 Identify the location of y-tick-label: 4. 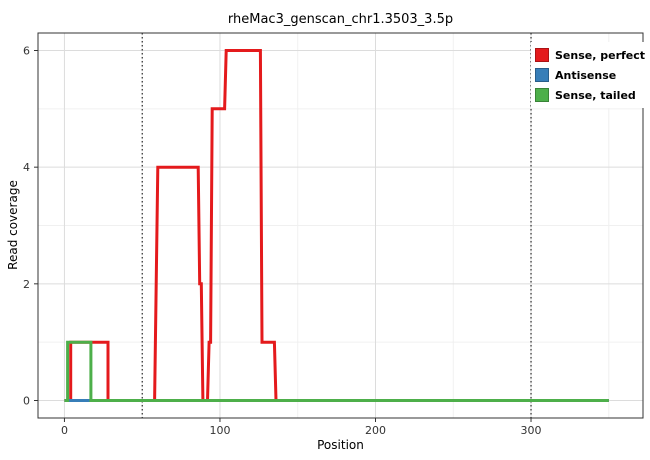
(26, 167).